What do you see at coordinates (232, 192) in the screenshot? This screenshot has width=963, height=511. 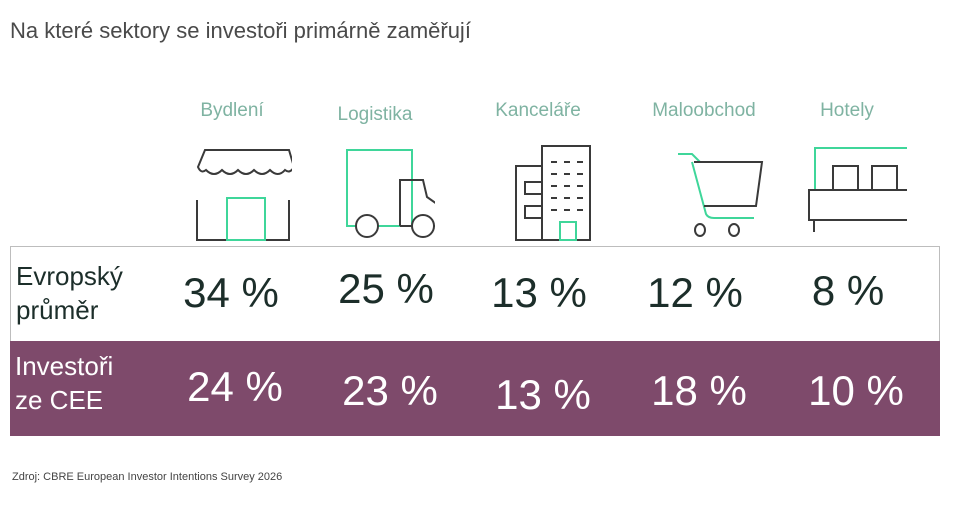 I see `storefront-icon` at bounding box center [232, 192].